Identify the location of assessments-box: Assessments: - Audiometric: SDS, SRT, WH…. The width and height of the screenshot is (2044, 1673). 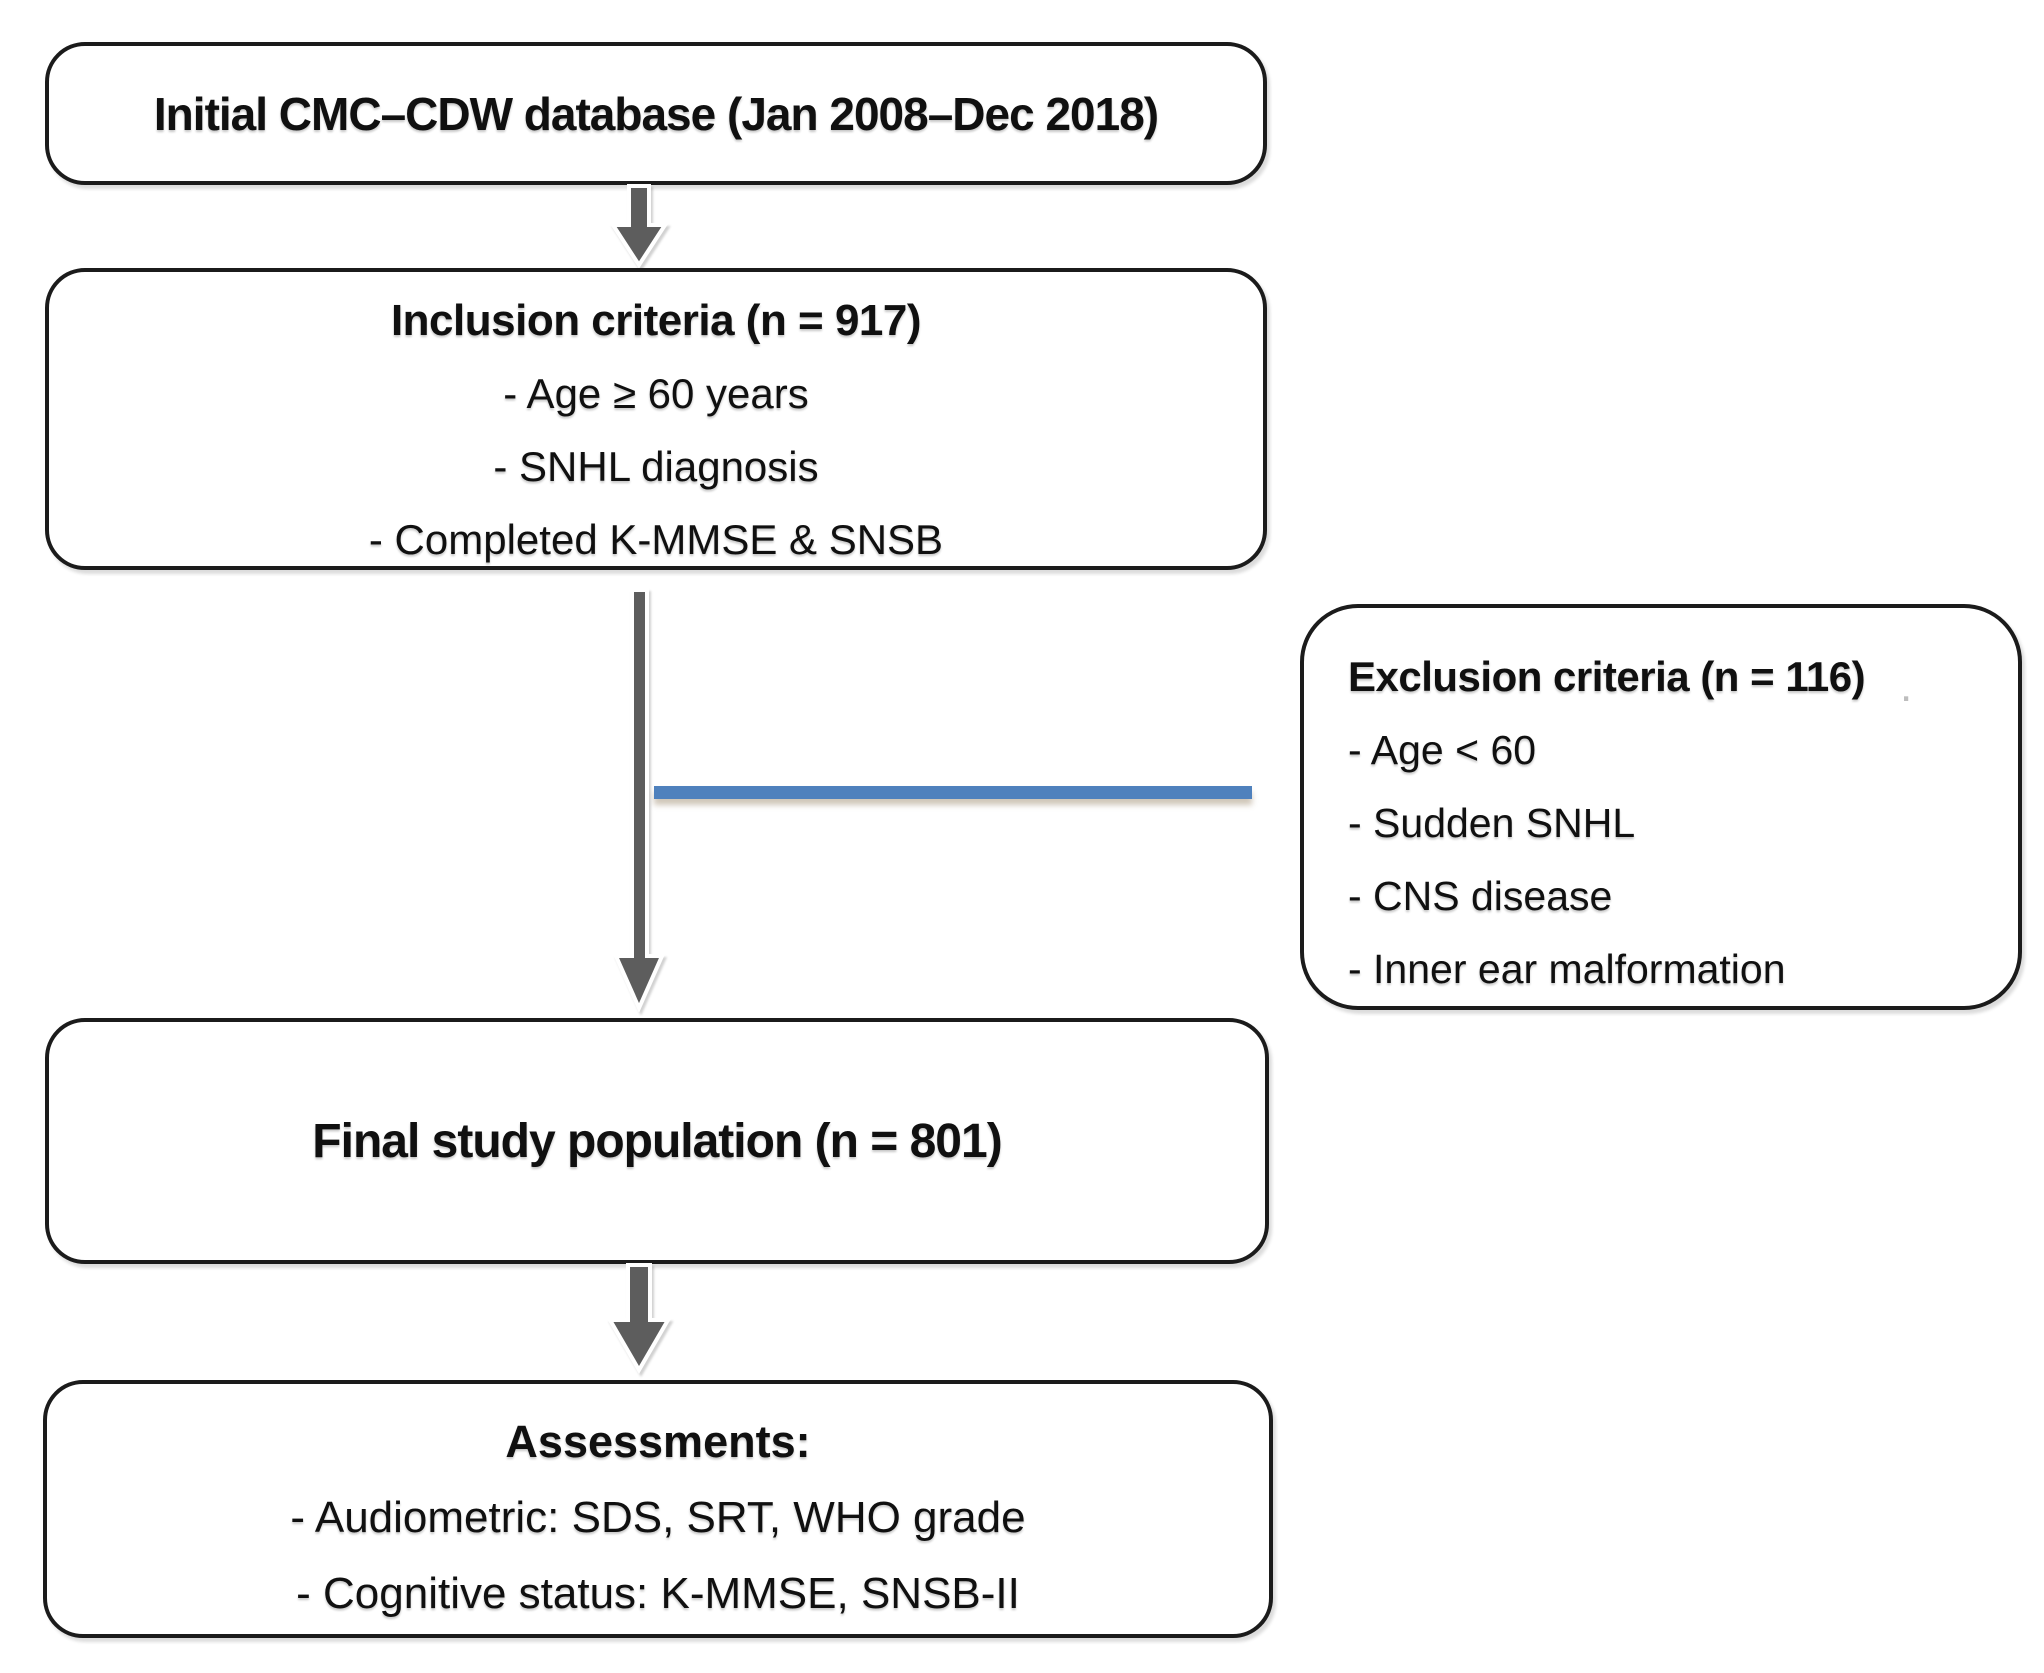
(658, 1509).